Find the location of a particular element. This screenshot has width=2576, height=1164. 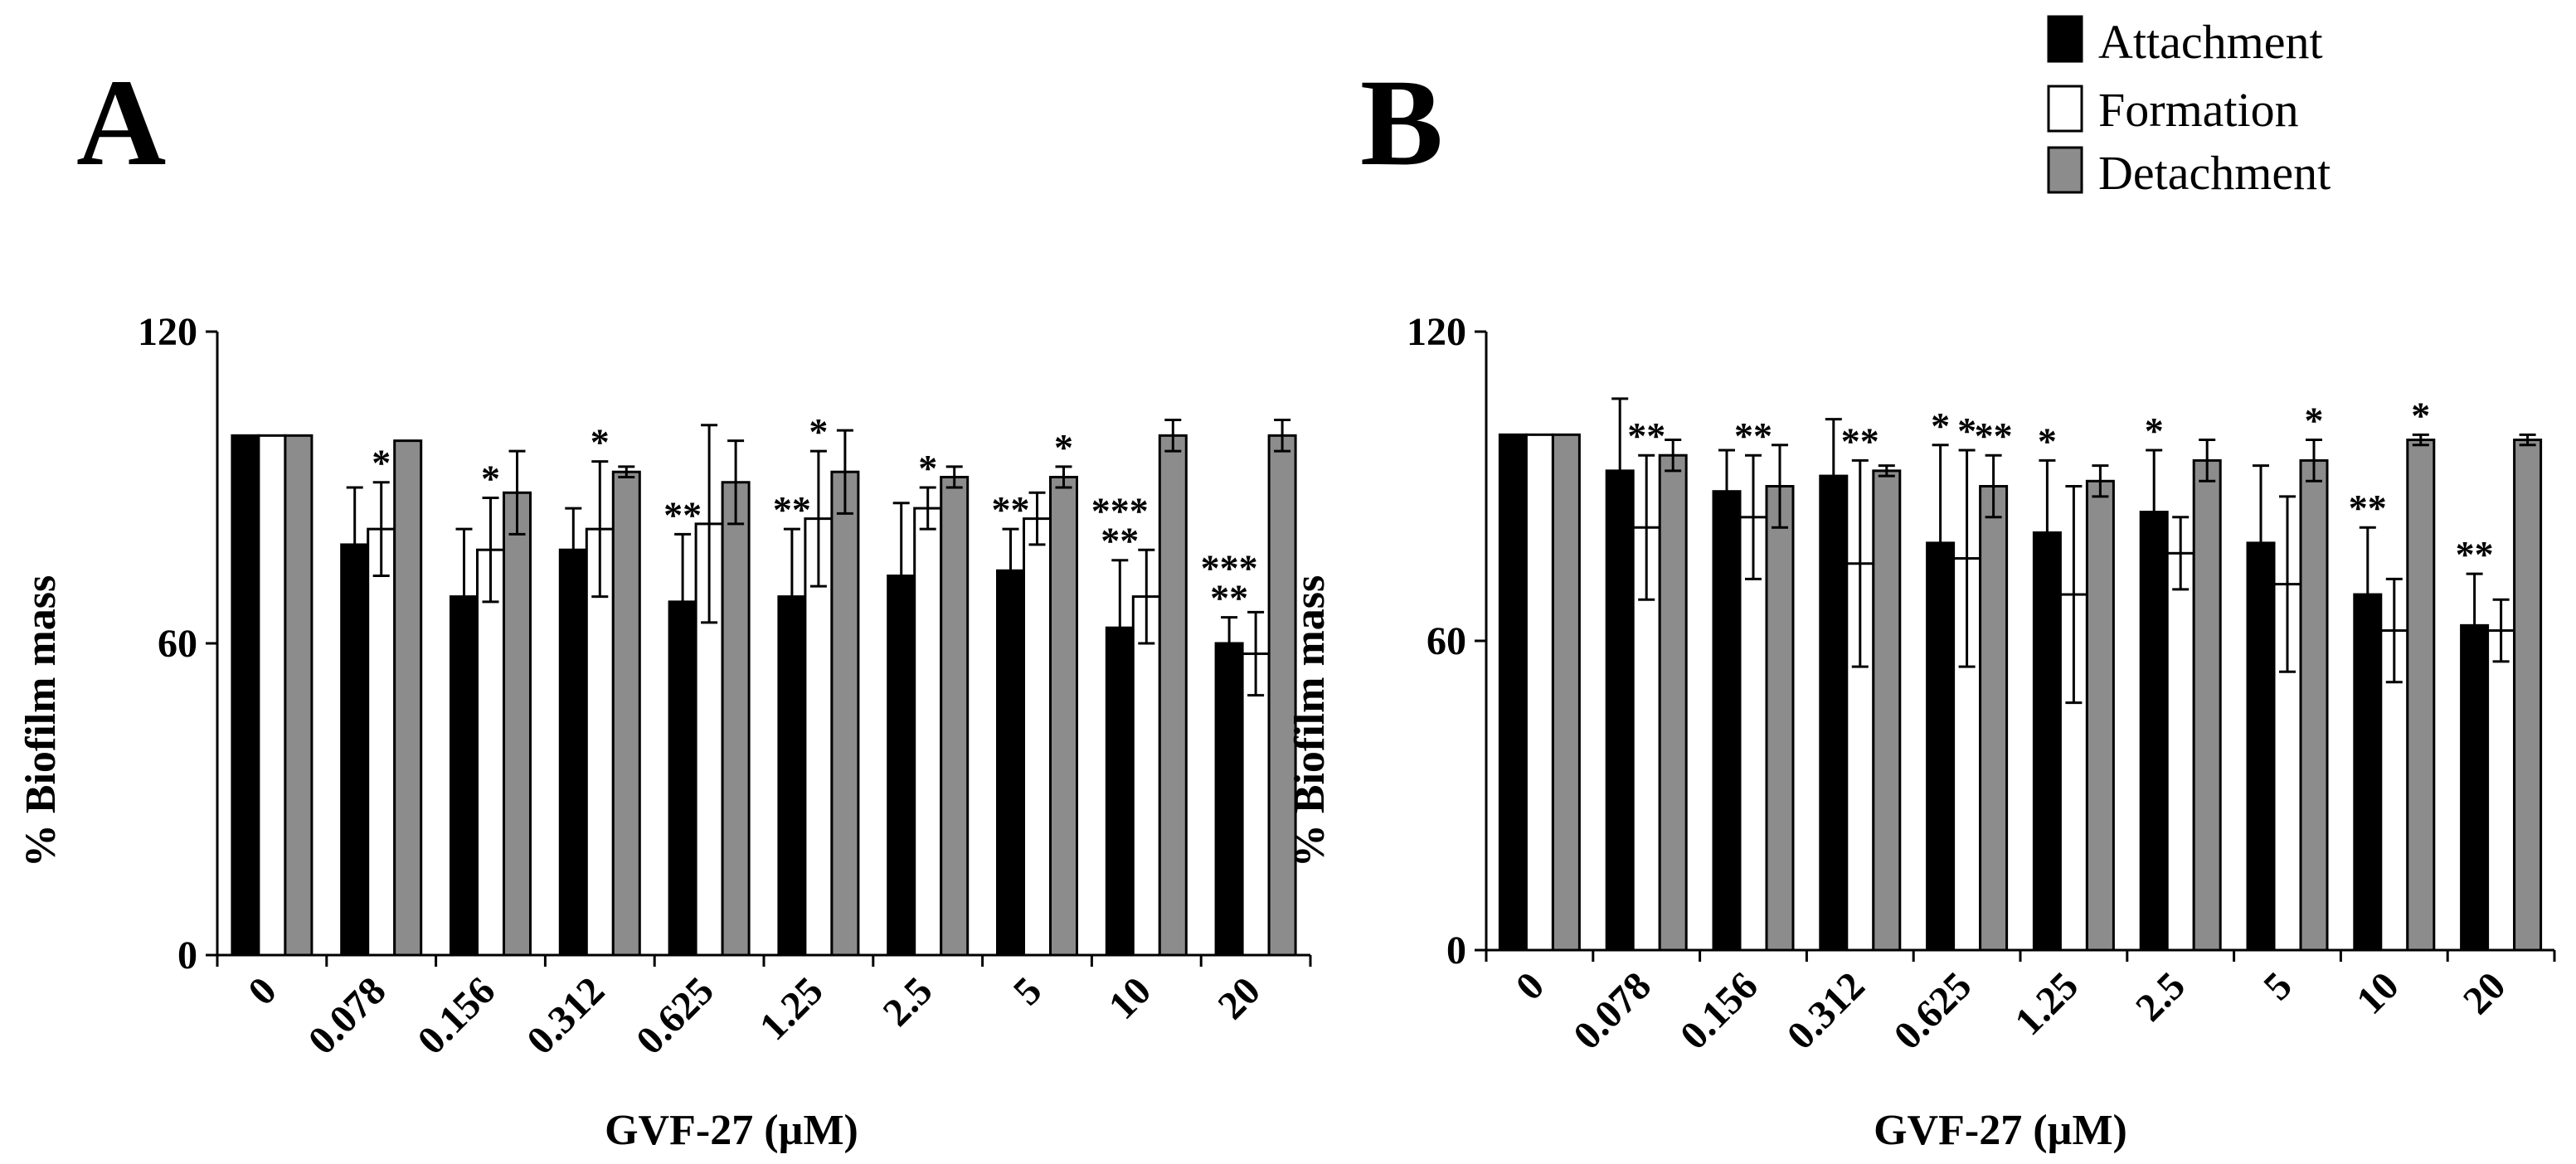

bar-b-detachment-0.156 is located at coordinates (1780, 718).